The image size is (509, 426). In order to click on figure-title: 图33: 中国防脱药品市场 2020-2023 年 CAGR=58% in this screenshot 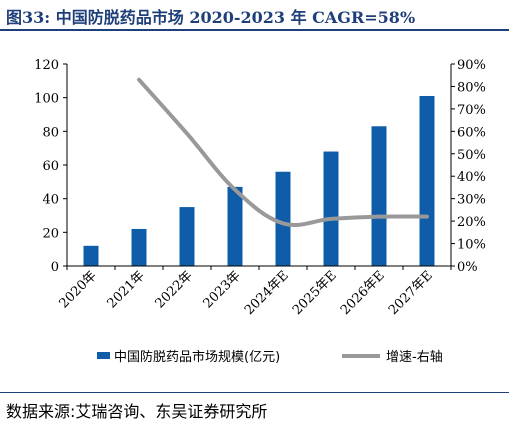, I will do `click(211, 17)`.